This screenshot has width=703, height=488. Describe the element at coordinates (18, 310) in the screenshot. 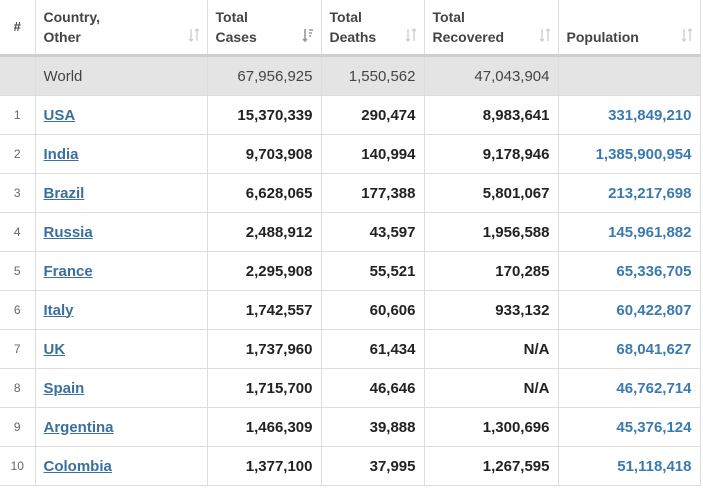

I see `rank-cell: 6` at that location.